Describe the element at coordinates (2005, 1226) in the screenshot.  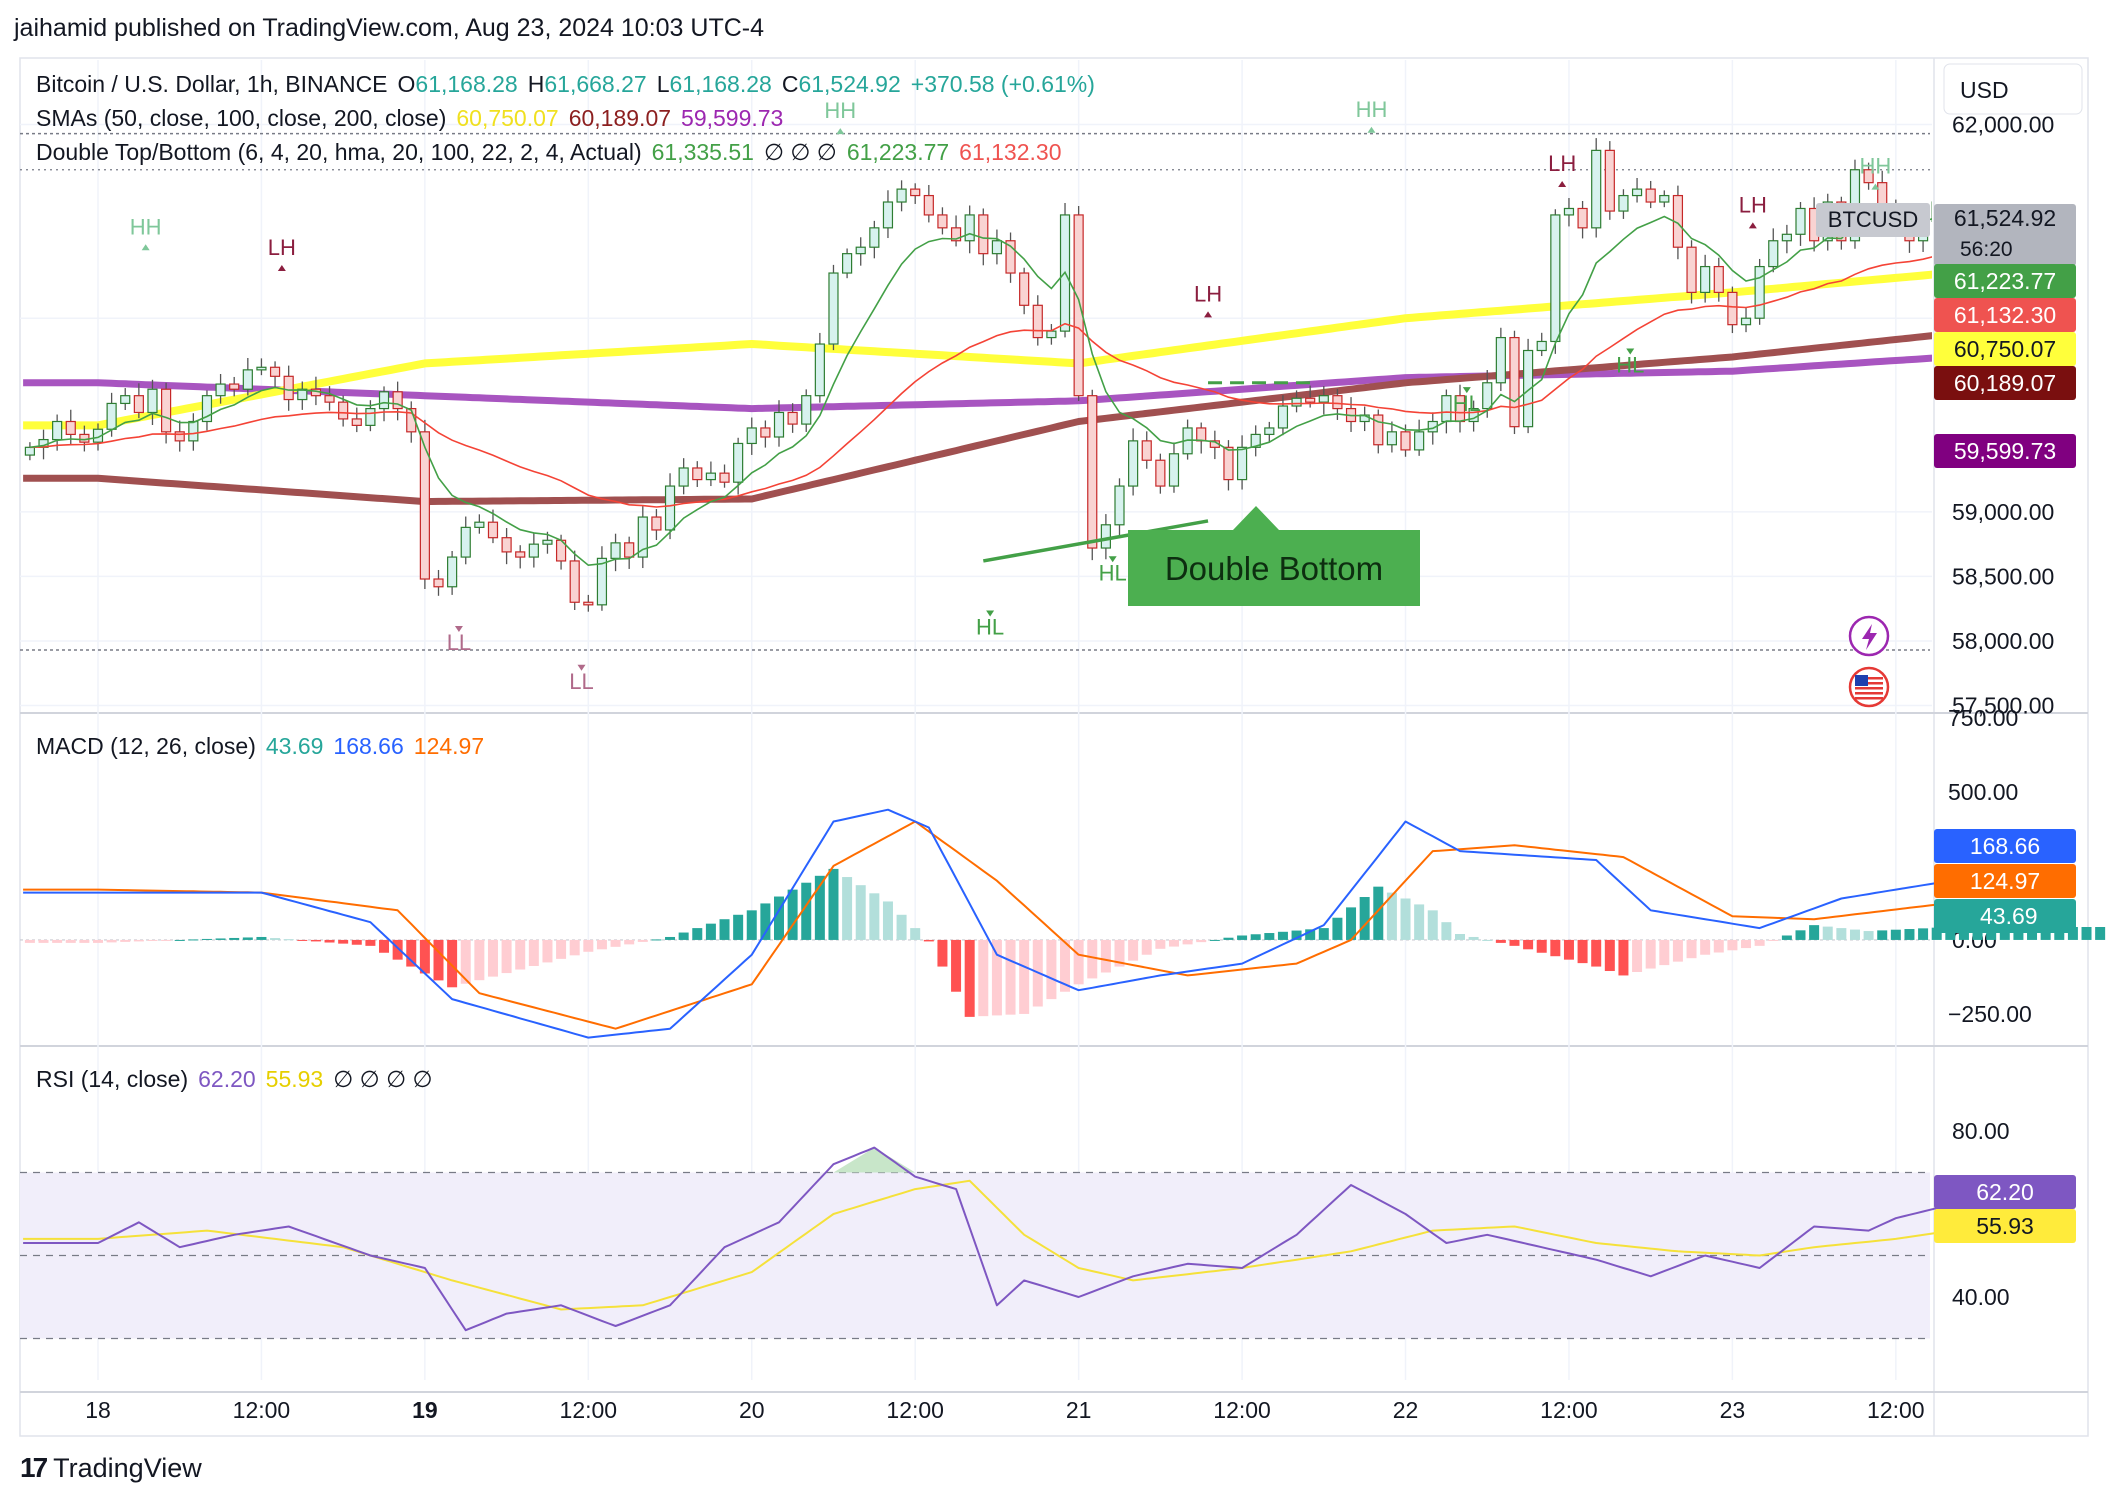
I see `rsi-ma-badge-text: 55.93` at that location.